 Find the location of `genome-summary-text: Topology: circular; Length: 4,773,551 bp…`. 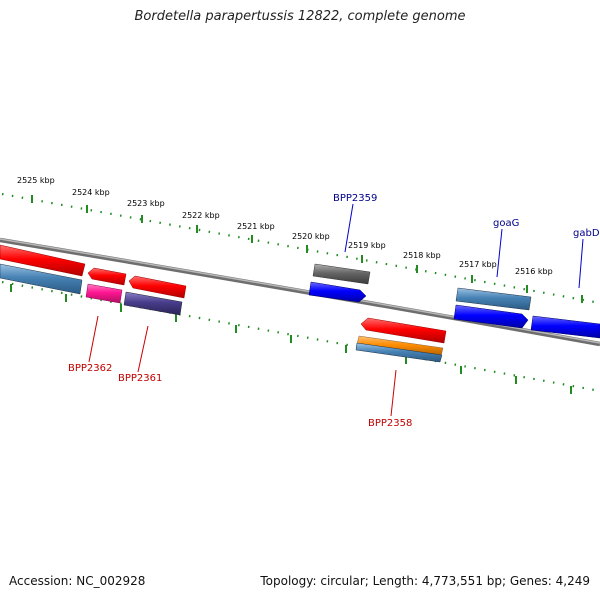

genome-summary-text: Topology: circular; Length: 4,773,551 bp… is located at coordinates (425, 581).